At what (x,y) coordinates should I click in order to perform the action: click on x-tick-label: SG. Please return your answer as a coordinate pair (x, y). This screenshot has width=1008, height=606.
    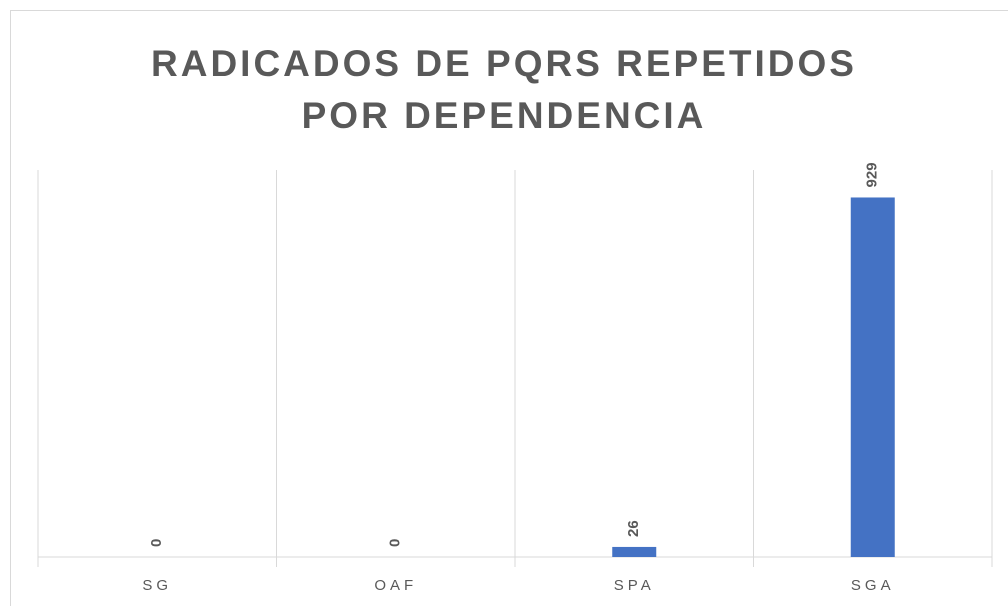
    Looking at the image, I should click on (157, 585).